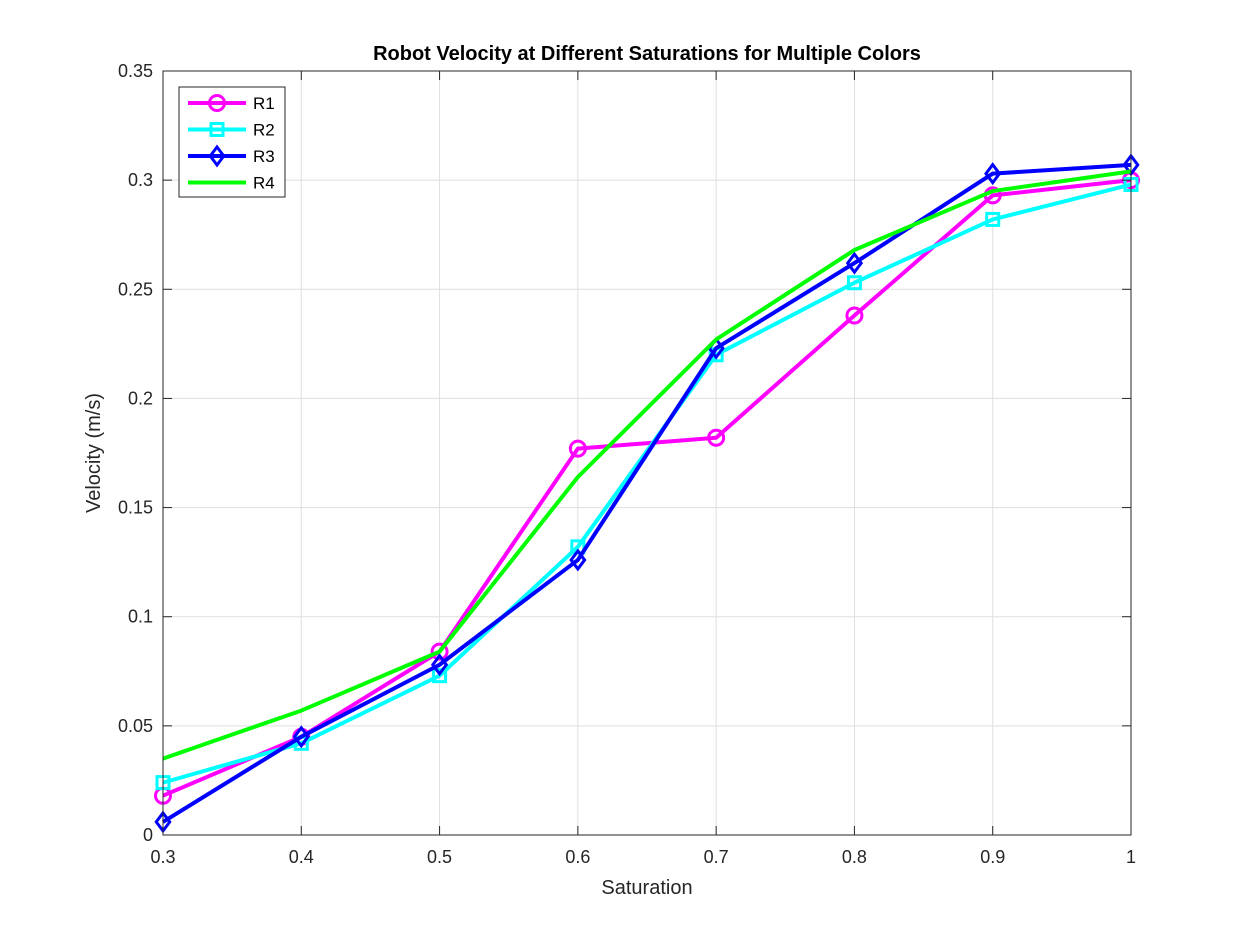 This screenshot has height=938, width=1250. What do you see at coordinates (140, 617) in the screenshot?
I see `y-tick-label: 0.1` at bounding box center [140, 617].